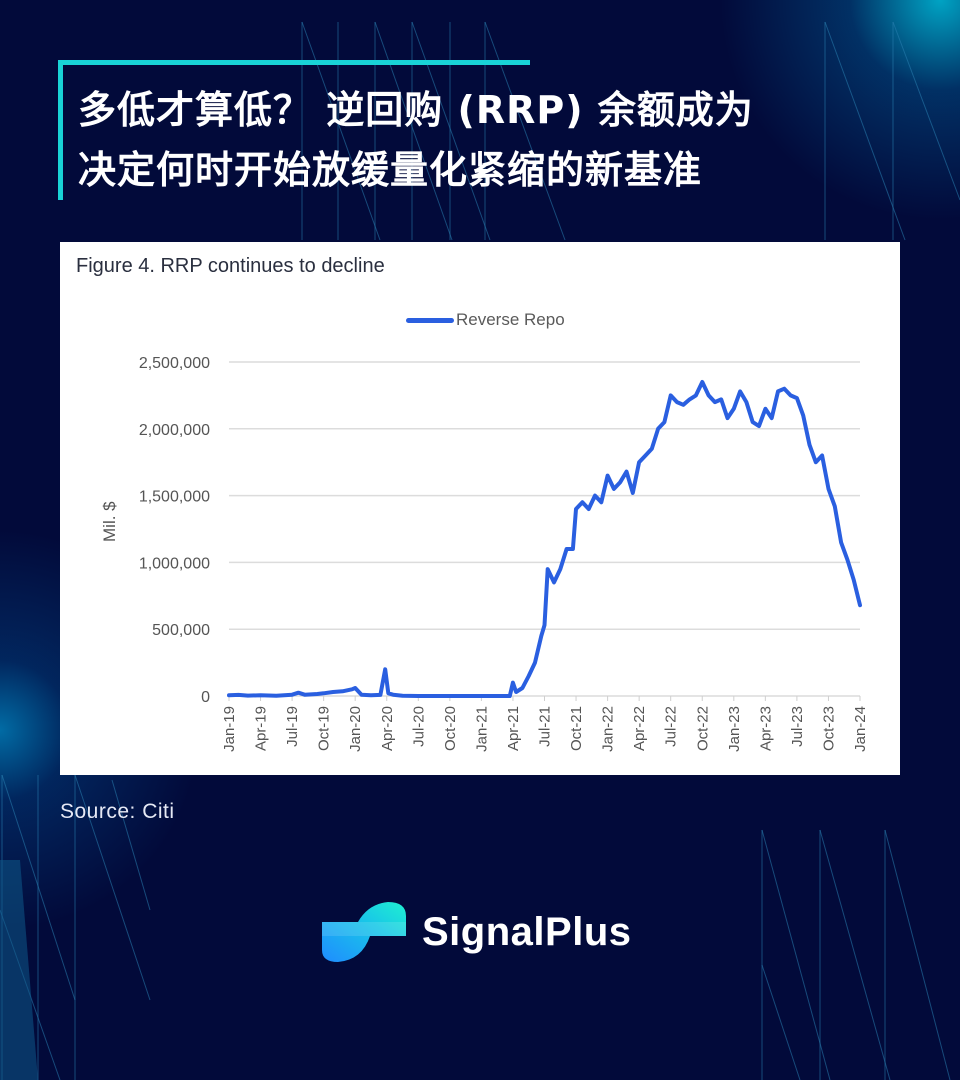 The height and width of the screenshot is (1080, 960). I want to click on title-accent-frame, so click(294, 130).